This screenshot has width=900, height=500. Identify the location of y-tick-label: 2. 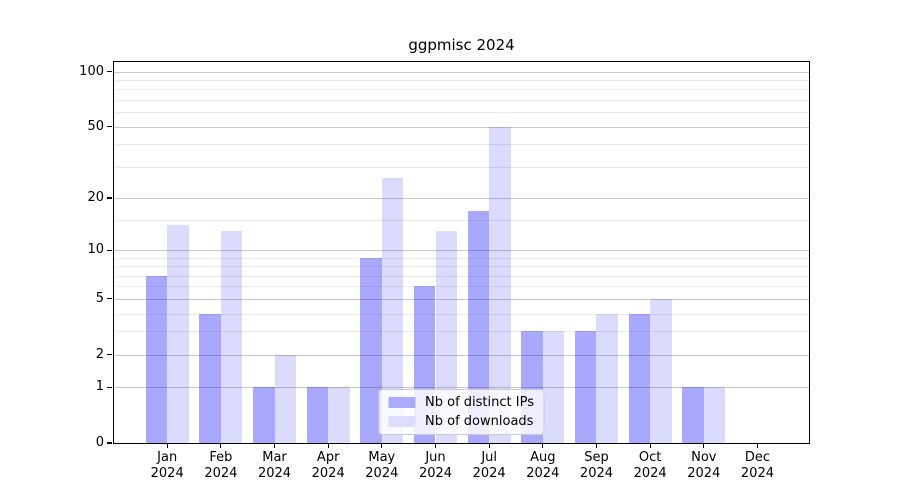
(99, 354).